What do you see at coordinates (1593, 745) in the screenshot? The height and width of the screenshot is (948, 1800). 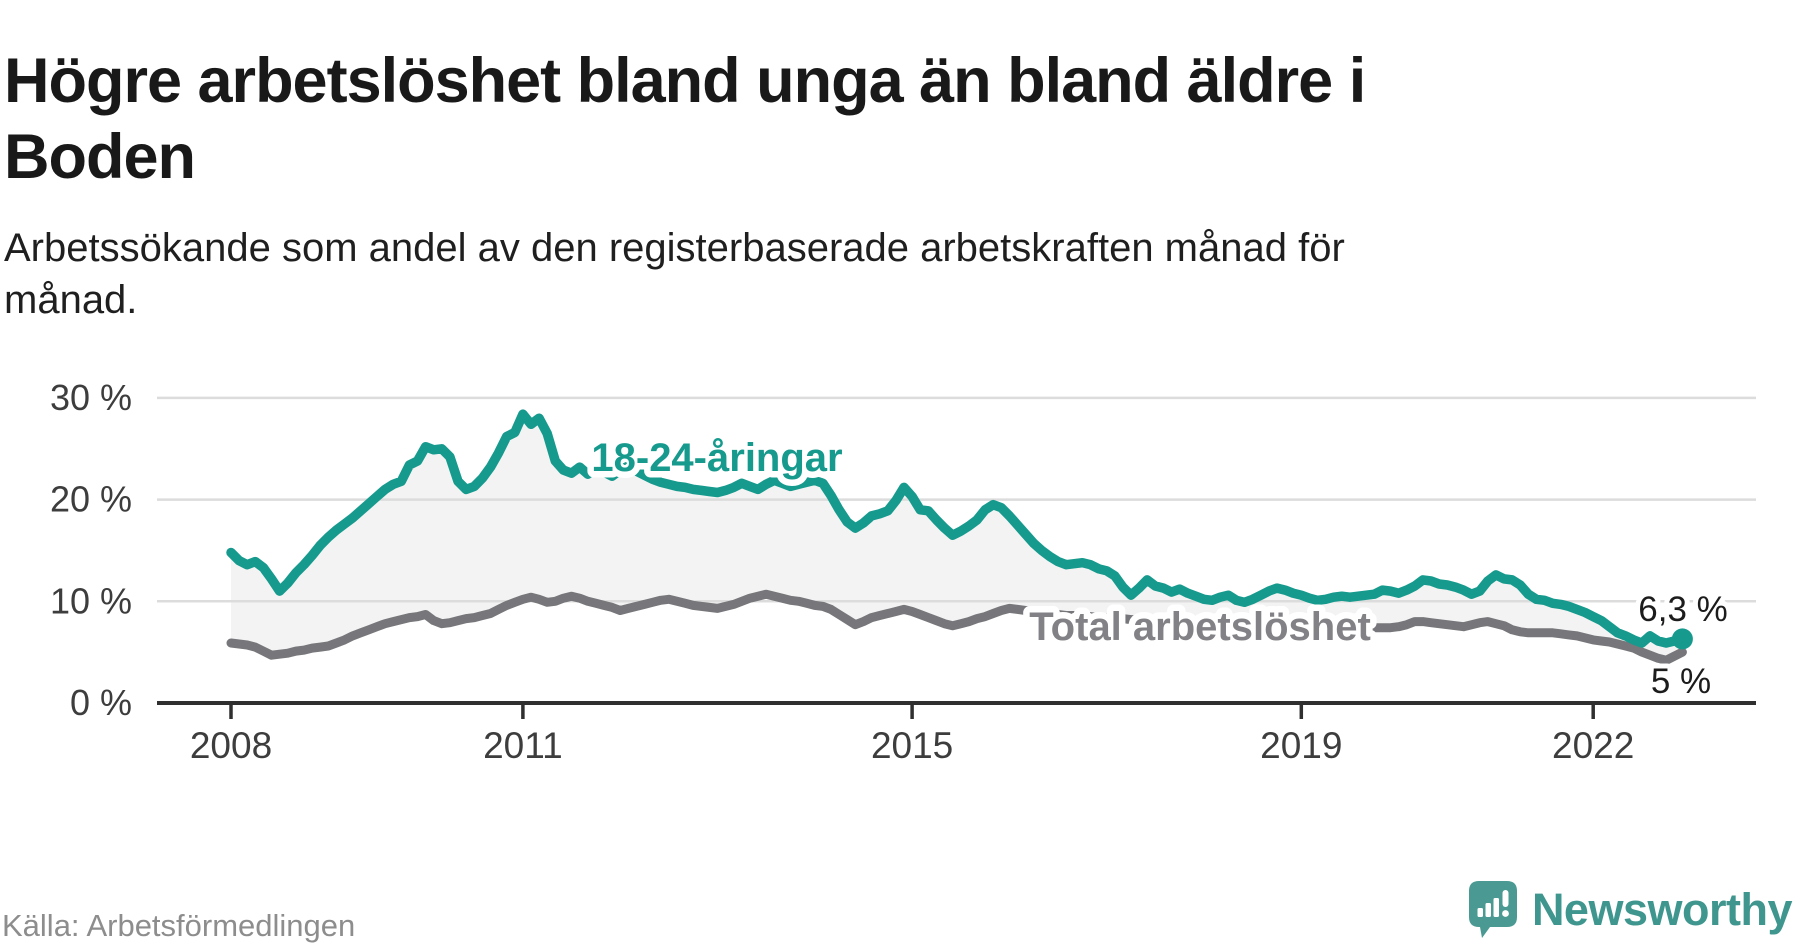 I see `x-tick-label-2022: 2022` at bounding box center [1593, 745].